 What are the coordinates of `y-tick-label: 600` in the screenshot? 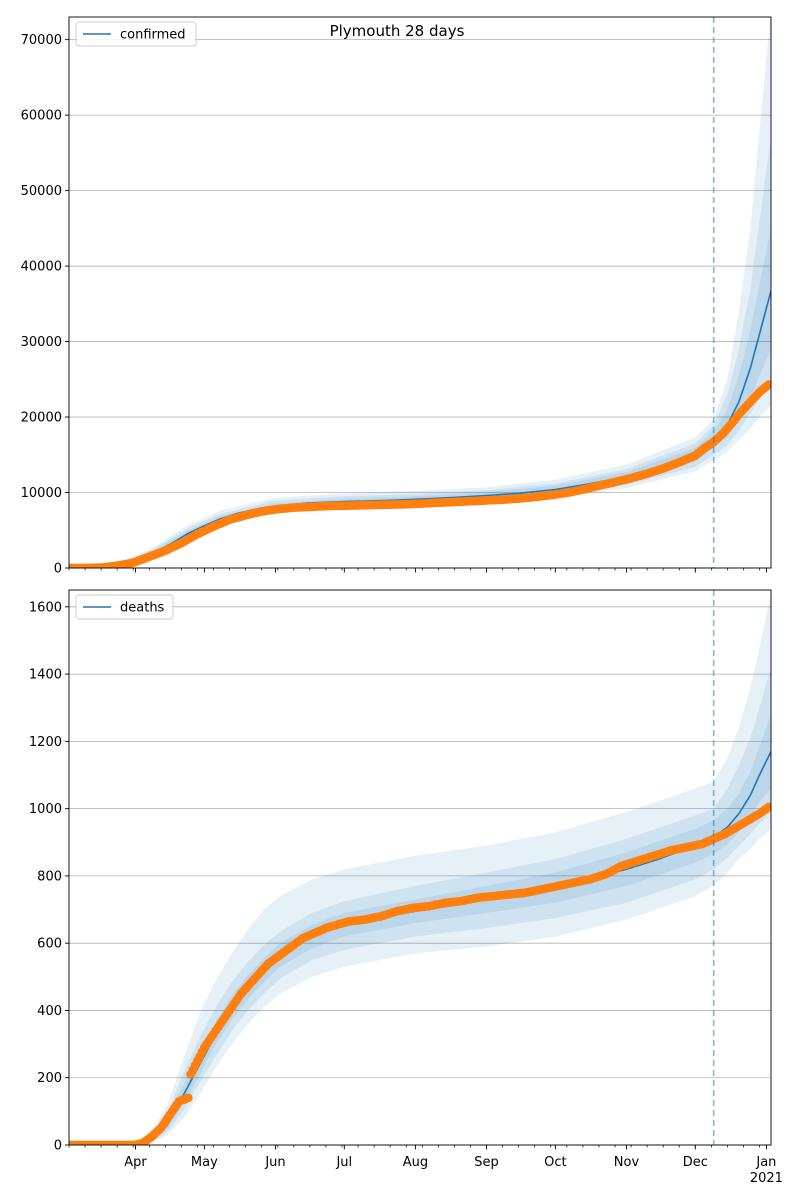 It's located at (49, 944).